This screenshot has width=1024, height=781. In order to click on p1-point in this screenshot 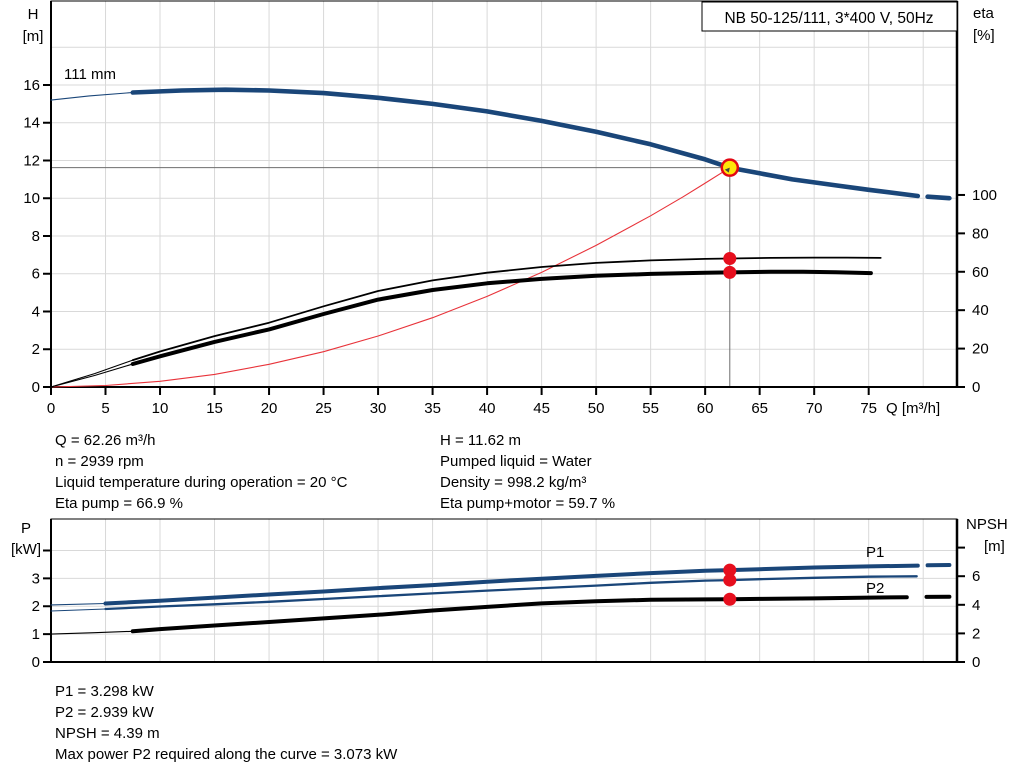, I will do `click(730, 570)`.